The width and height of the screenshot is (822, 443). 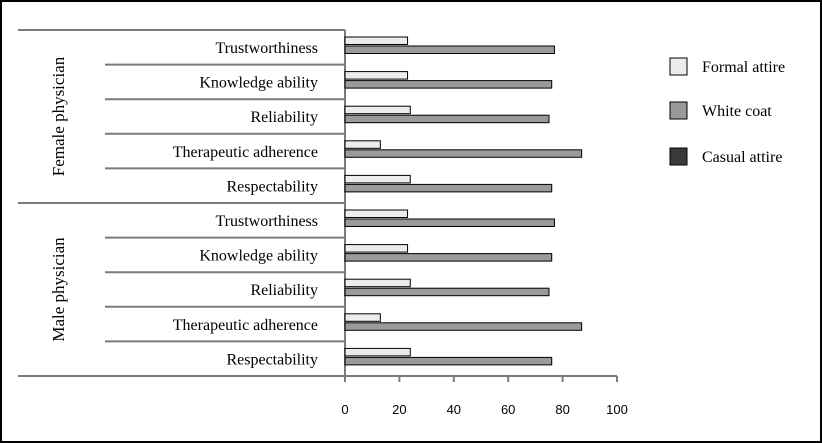 What do you see at coordinates (454, 409) in the screenshot?
I see `x-tick-label: 40` at bounding box center [454, 409].